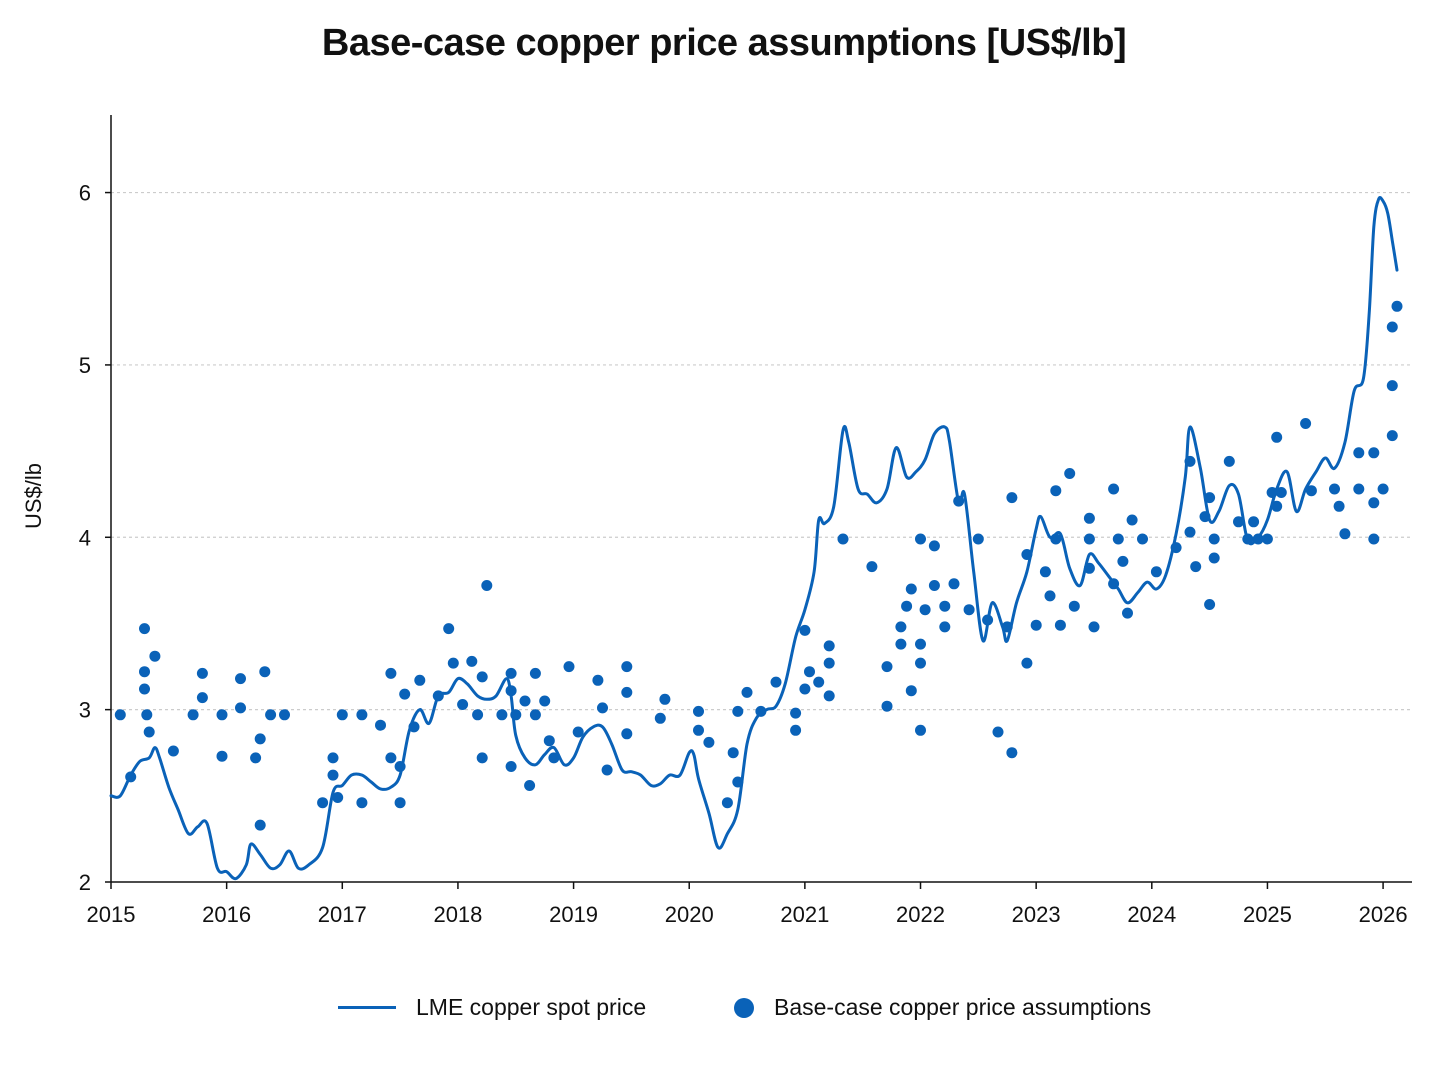 The width and height of the screenshot is (1448, 1086). What do you see at coordinates (457, 914) in the screenshot?
I see `x-tick-label-2018: 2018` at bounding box center [457, 914].